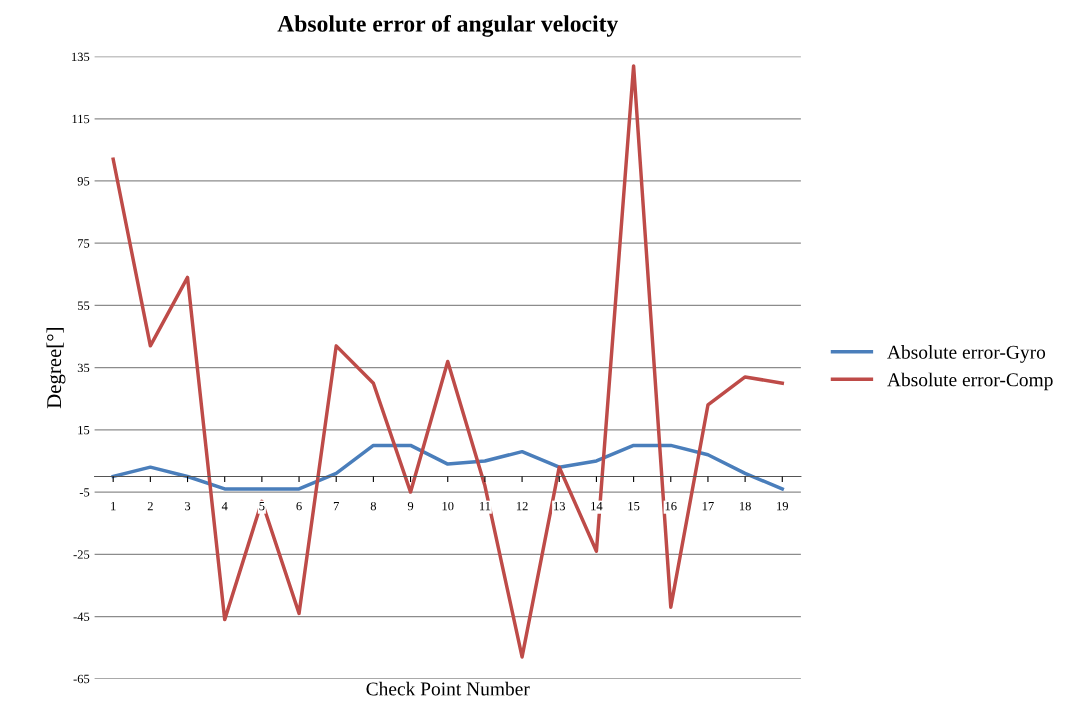 The image size is (1075, 707). Describe the element at coordinates (410, 506) in the screenshot. I see `x-tick-label: 9` at that location.